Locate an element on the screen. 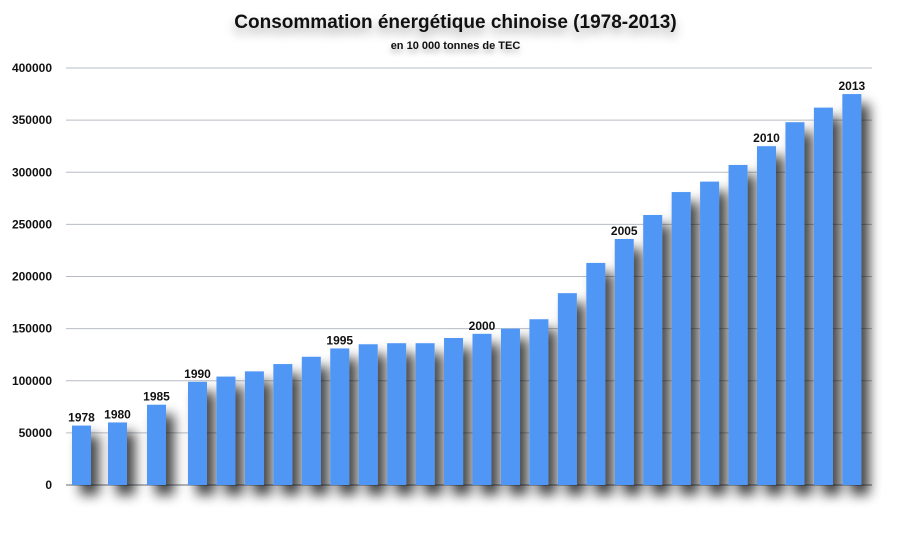 The height and width of the screenshot is (539, 911). y-tick-label: 50000 is located at coordinates (36, 433).